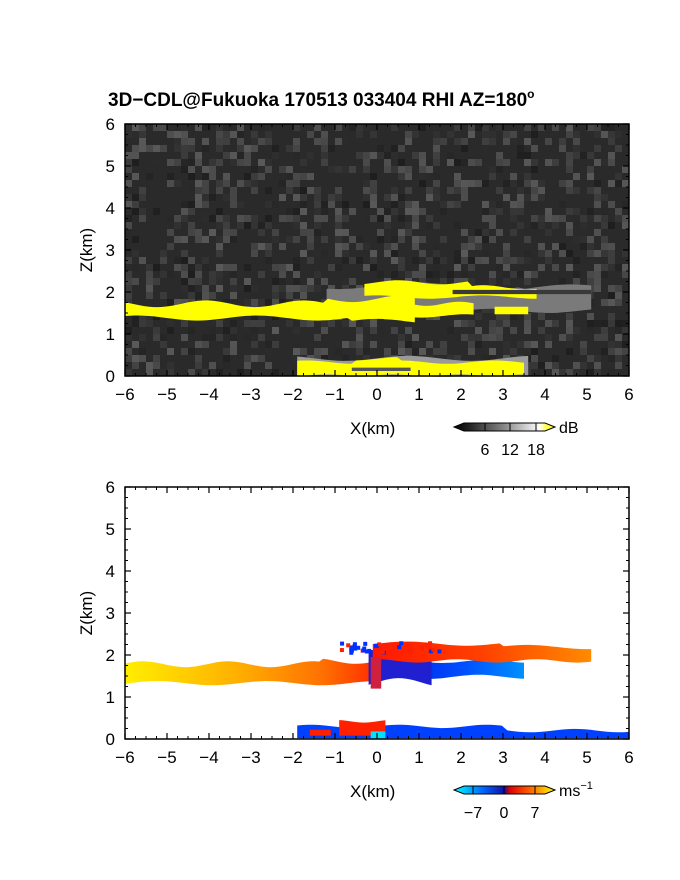 The width and height of the screenshot is (680, 880). What do you see at coordinates (124, 757) in the screenshot?
I see `vel-xtick-label: −6` at bounding box center [124, 757].